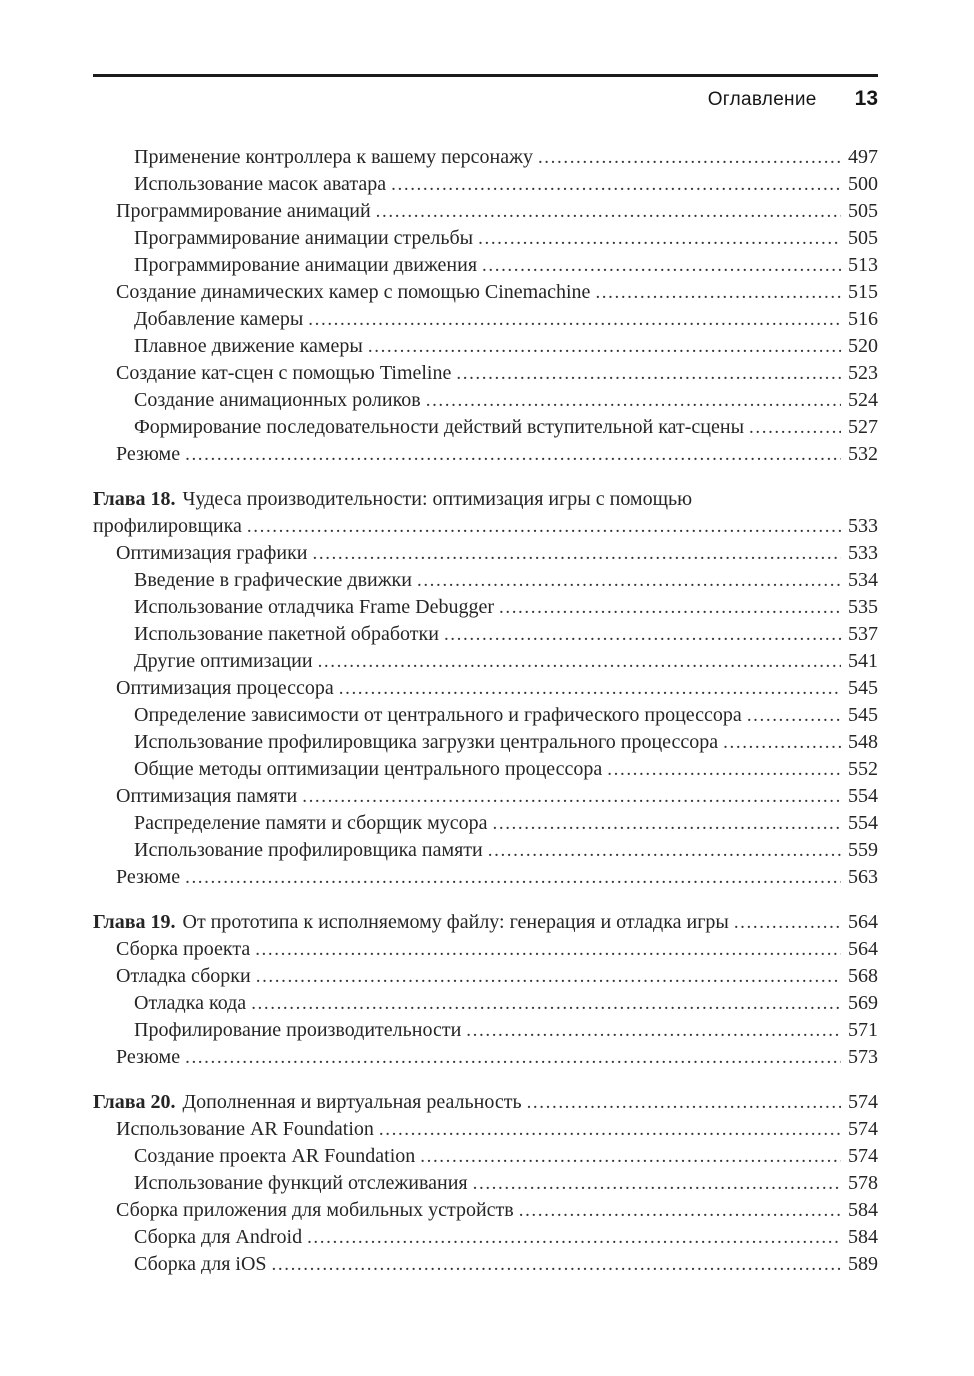 The image size is (974, 1376). I want to click on toc-entry: Оптимизация процессора 545, so click(485, 688).